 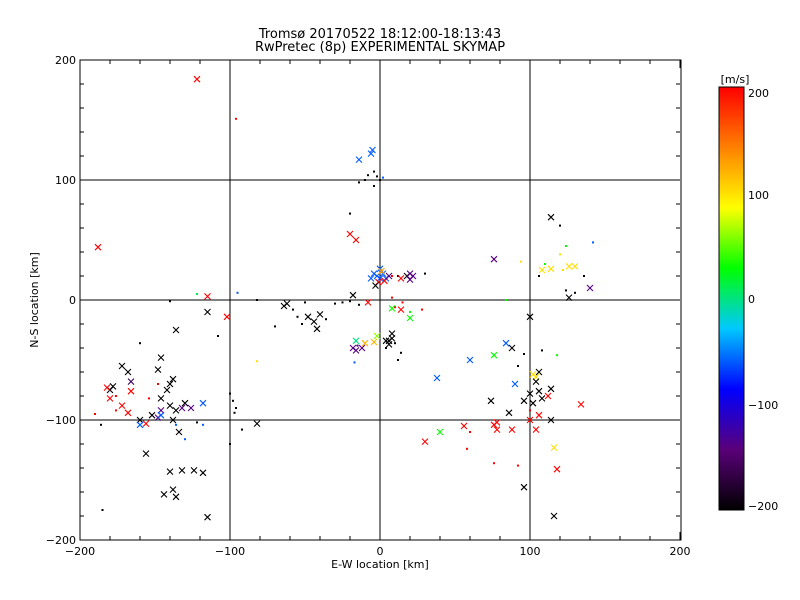 I want to click on y-tick-label: 100, so click(x=65, y=180).